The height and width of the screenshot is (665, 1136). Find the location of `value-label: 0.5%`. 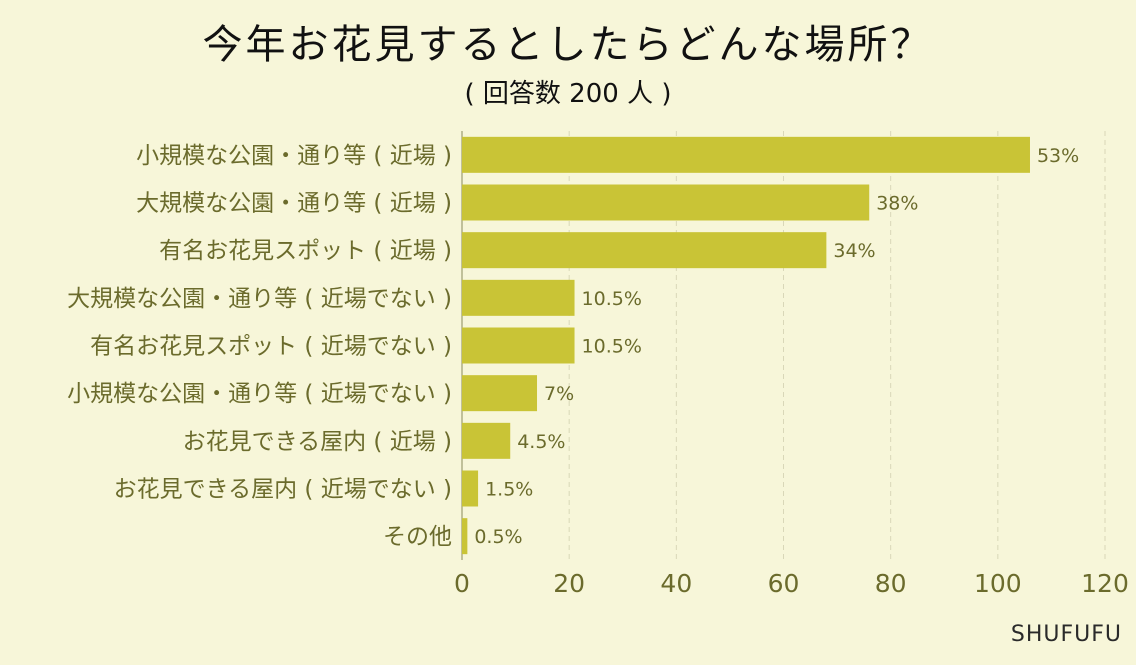

value-label: 0.5% is located at coordinates (498, 537).